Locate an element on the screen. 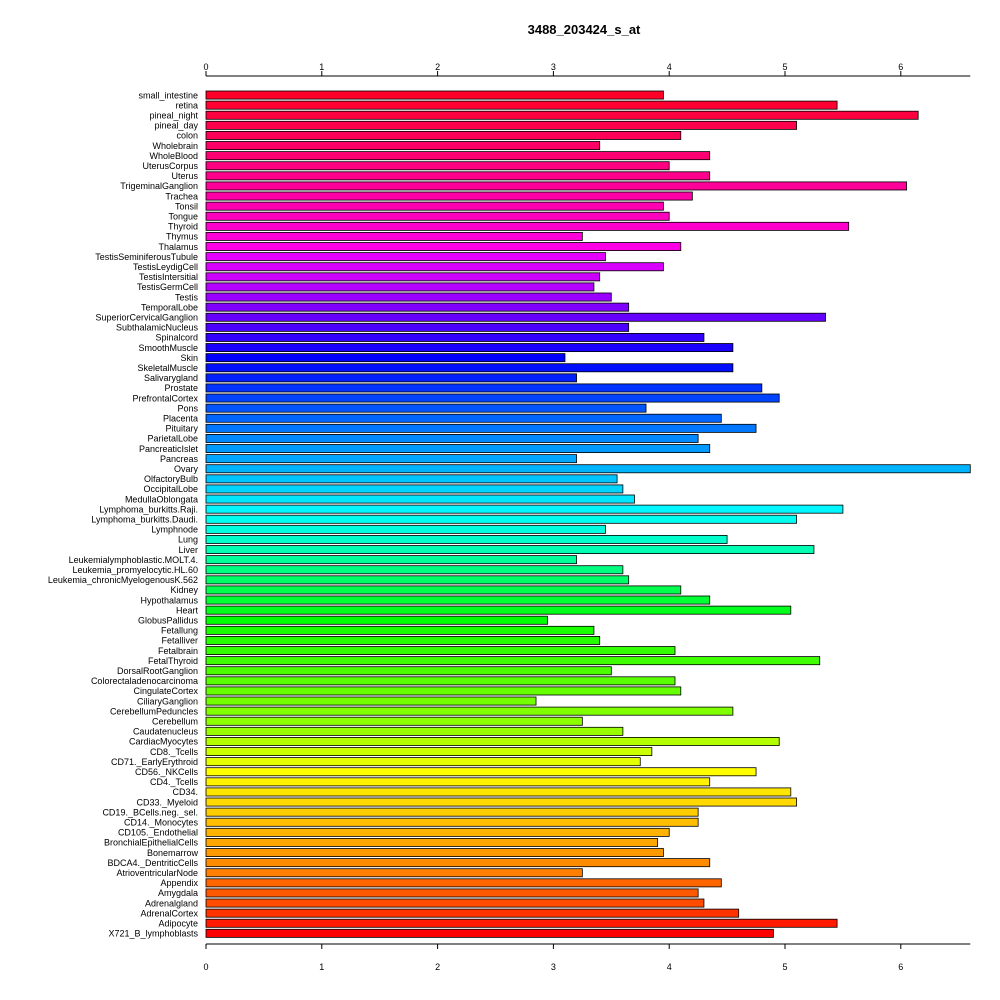 The height and width of the screenshot is (1000, 1000). category-label: CardiacMyocytes is located at coordinates (164, 742).